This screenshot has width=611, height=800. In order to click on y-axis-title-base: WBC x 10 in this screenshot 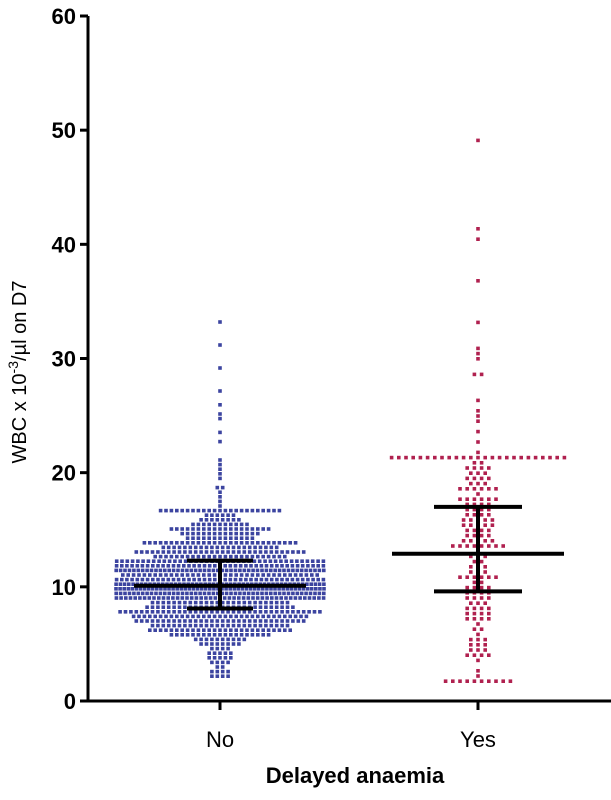, I will do `click(20, 418)`.